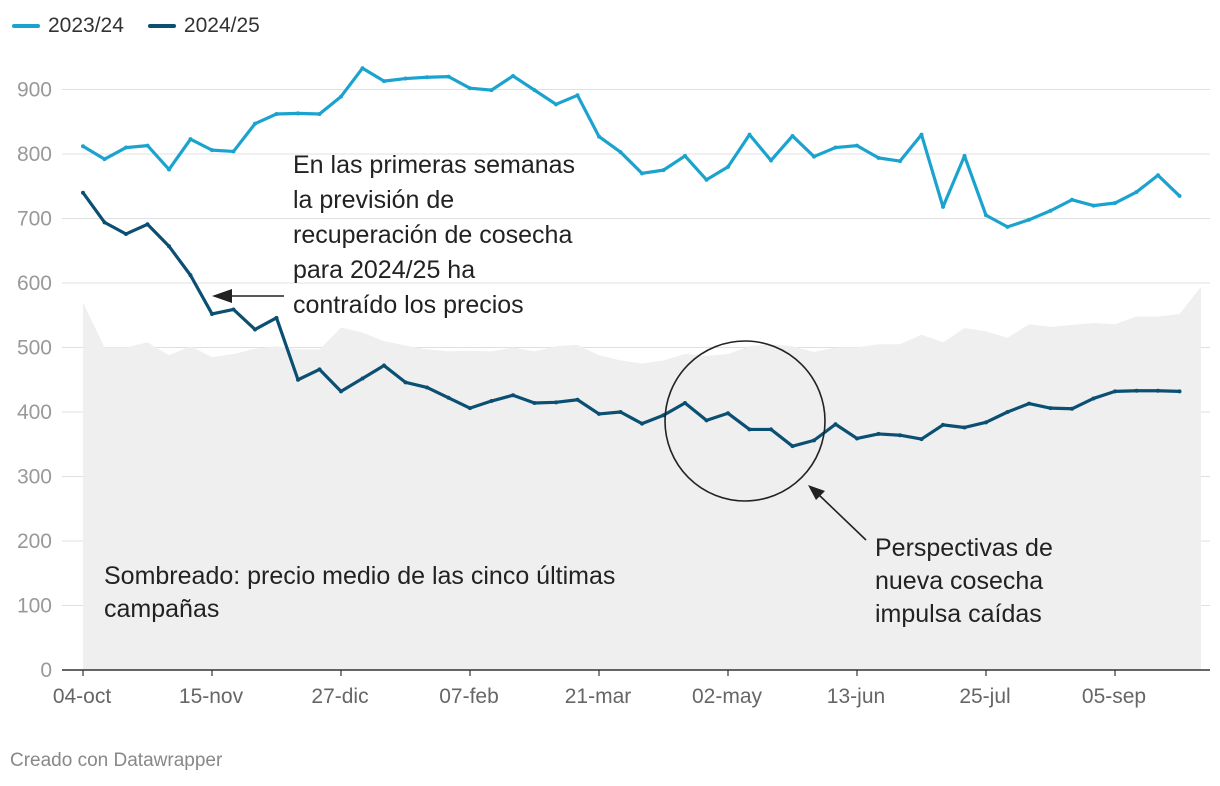 This screenshot has height=786, width=1220. What do you see at coordinates (856, 696) in the screenshot?
I see `x-tick-label: 13-jun` at bounding box center [856, 696].